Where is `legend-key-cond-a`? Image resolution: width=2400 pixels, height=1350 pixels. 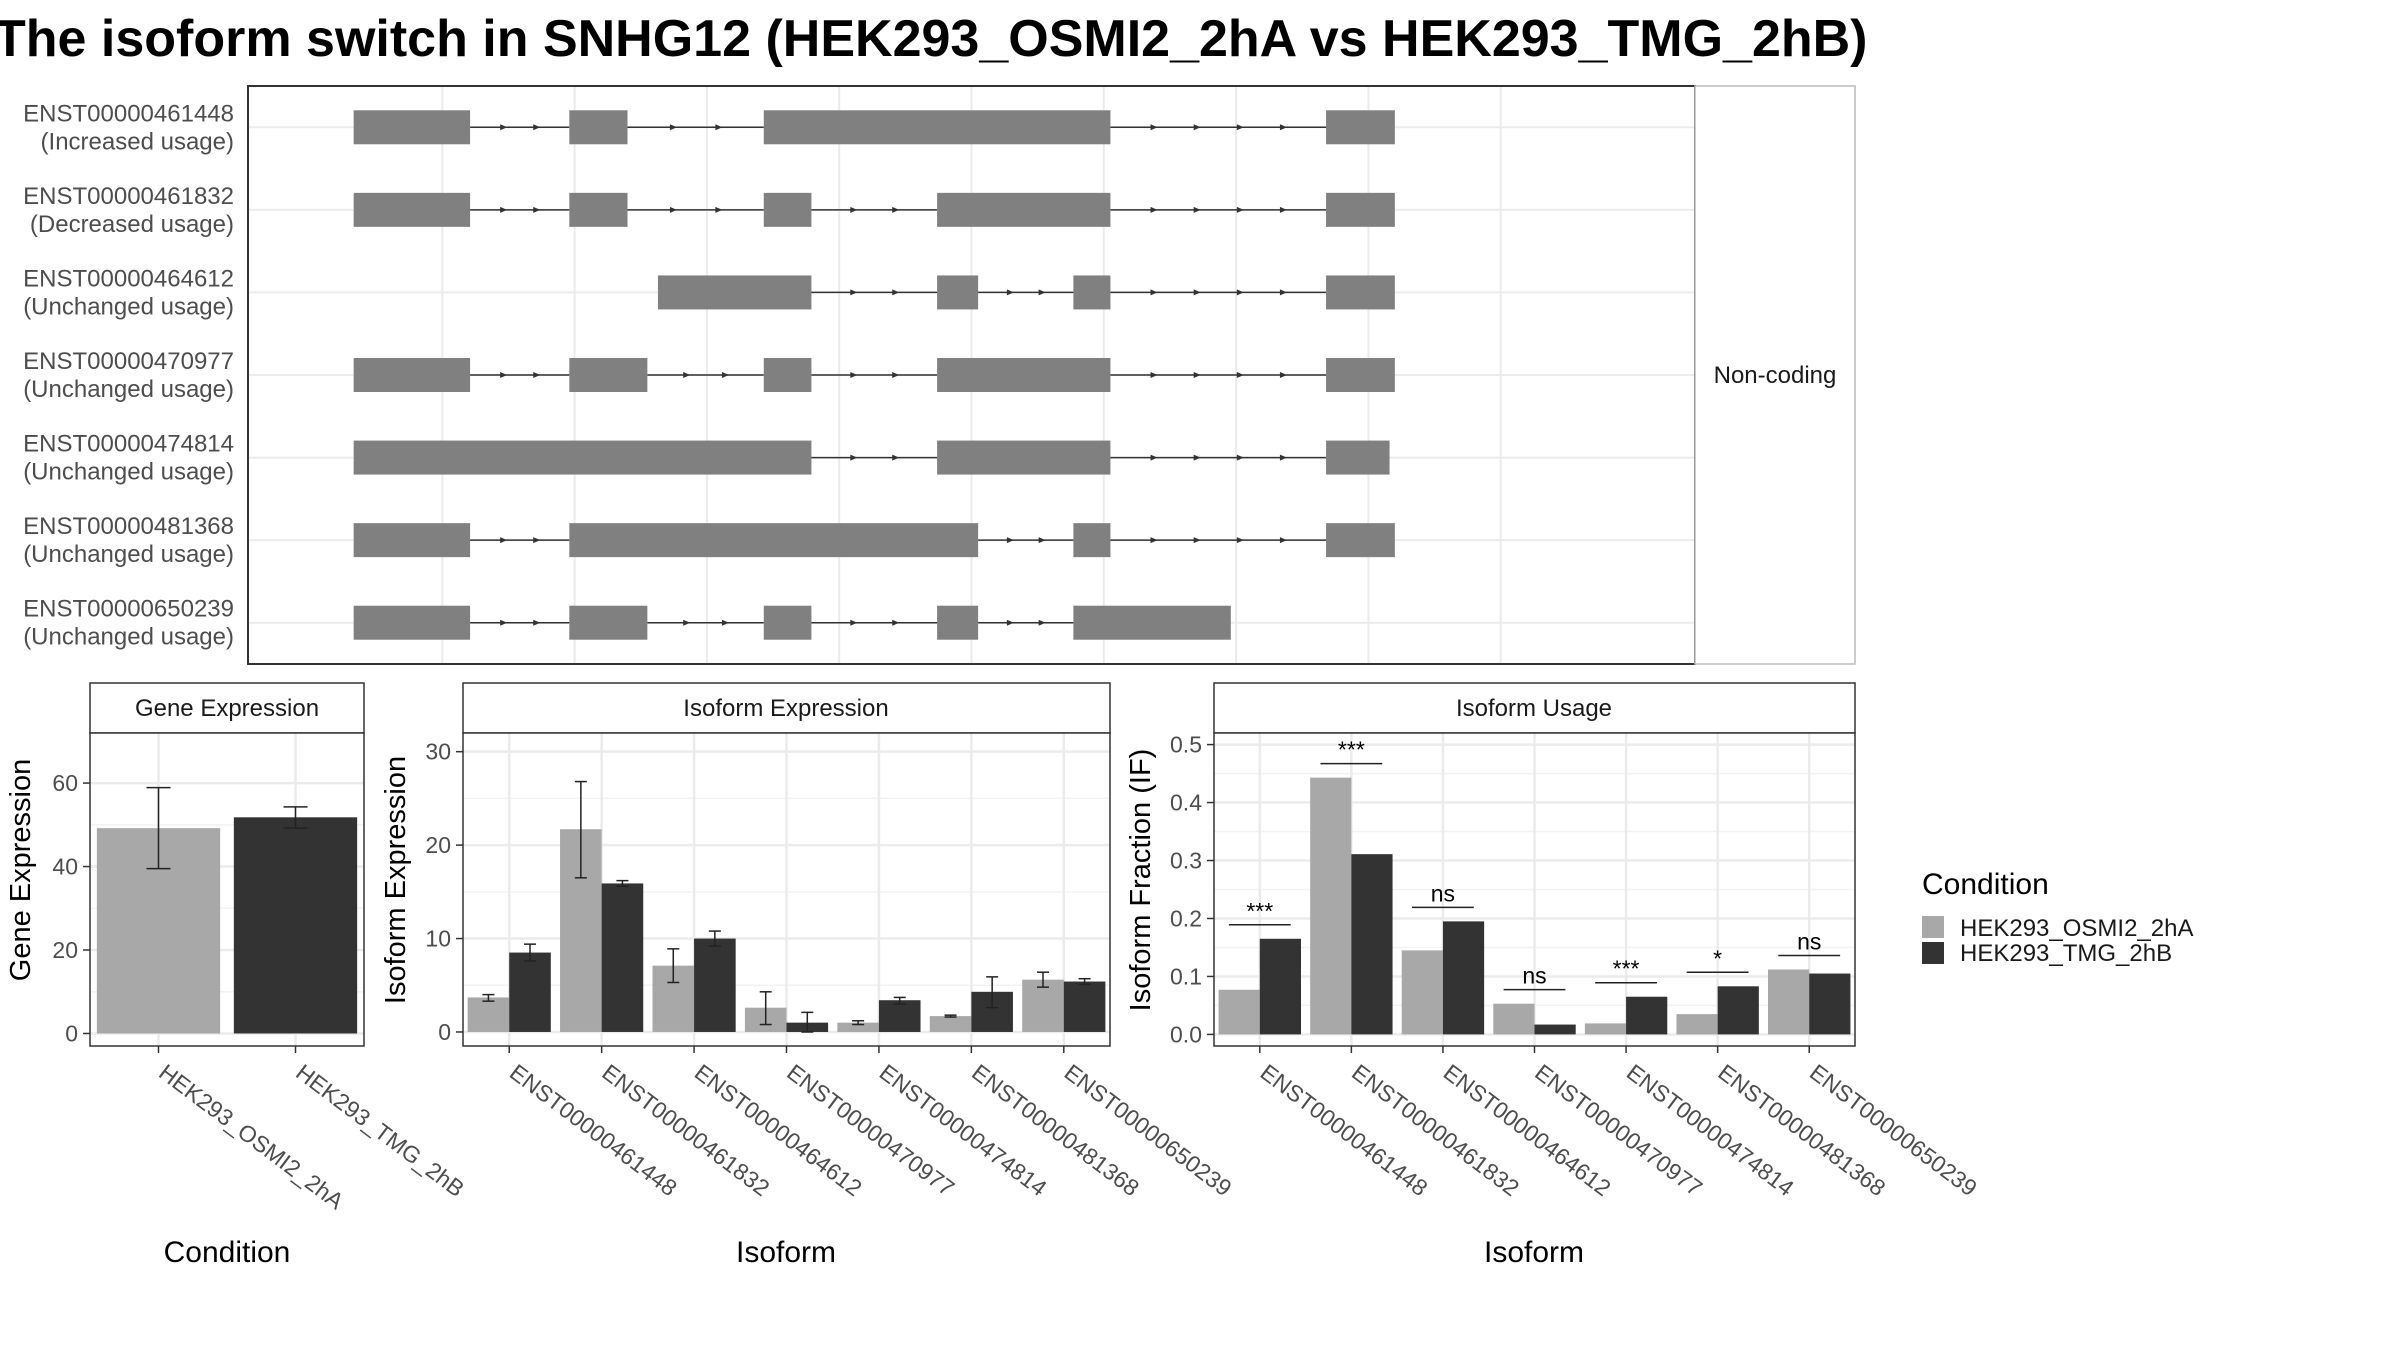
legend-key-cond-a is located at coordinates (1933, 927).